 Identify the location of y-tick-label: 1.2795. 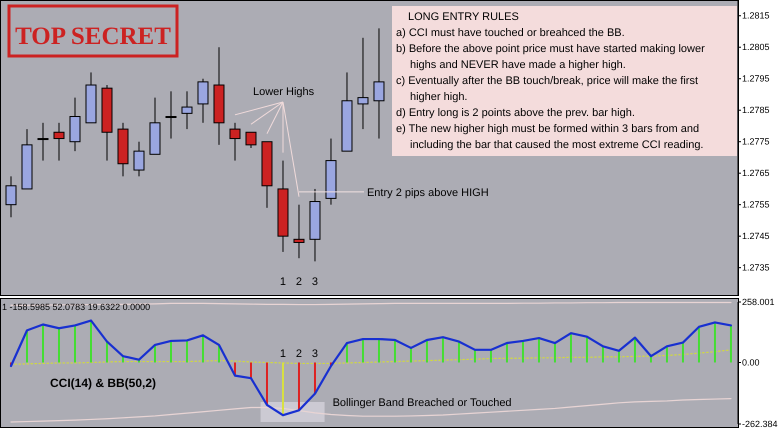
(756, 79).